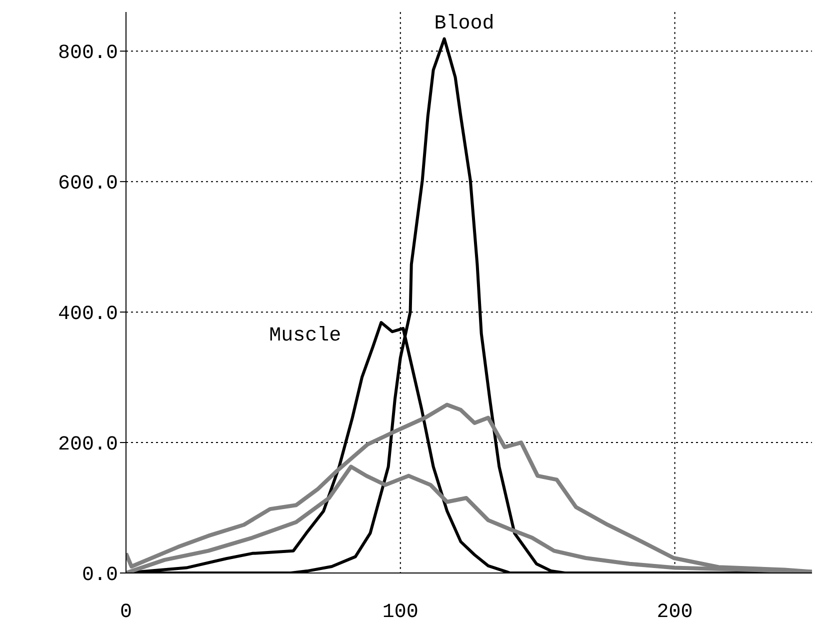  I want to click on x-tick-label: 100, so click(400, 612).